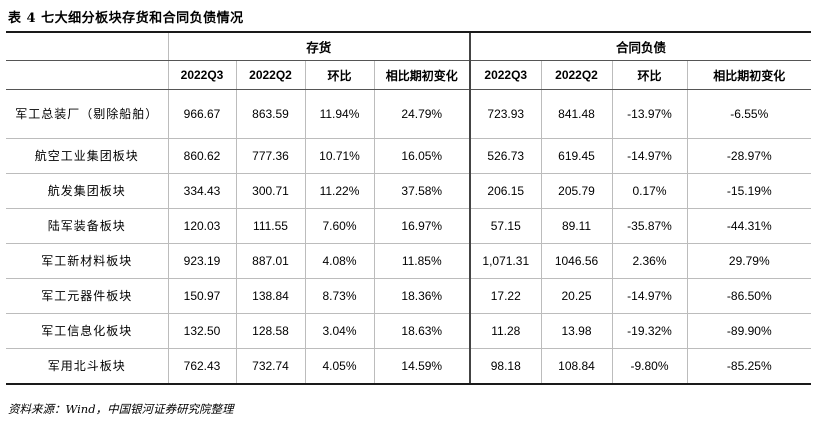 This screenshot has width=831, height=424. What do you see at coordinates (87, 114) in the screenshot?
I see `row-name: 军工总装厂（剔除船舶）` at bounding box center [87, 114].